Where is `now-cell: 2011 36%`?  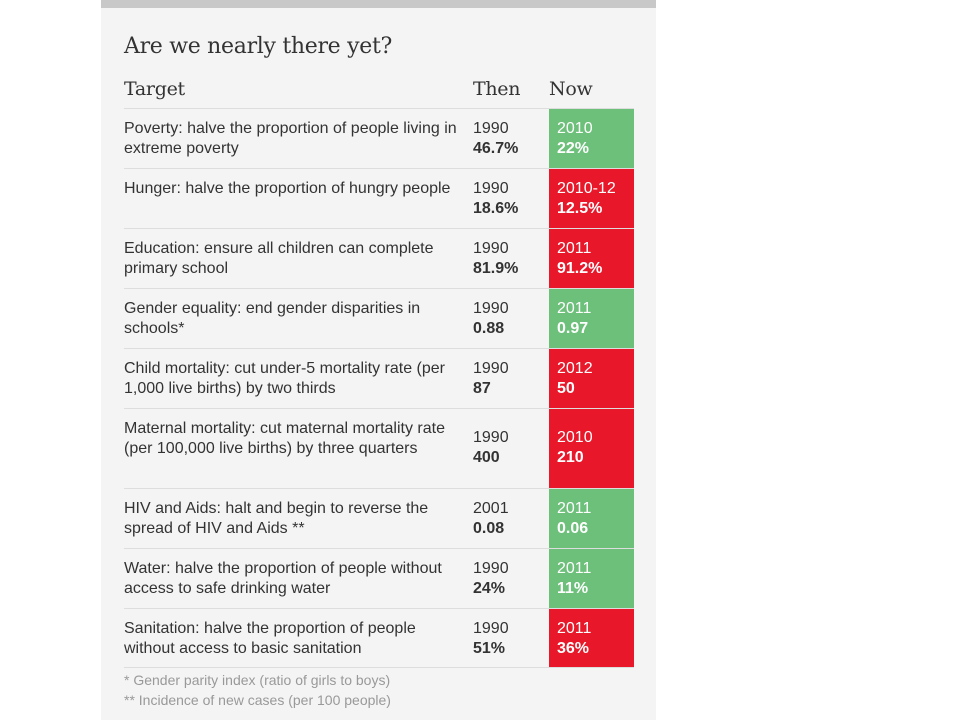 now-cell: 2011 36% is located at coordinates (591, 638).